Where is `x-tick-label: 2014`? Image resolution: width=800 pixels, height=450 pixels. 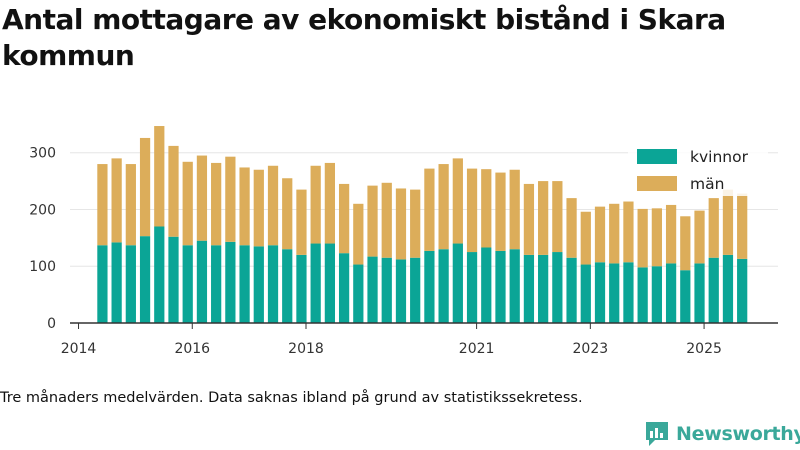
x-tick-label: 2014 is located at coordinates (79, 349).